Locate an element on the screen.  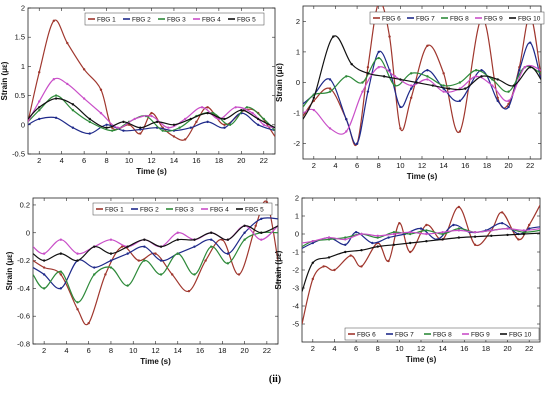
series-group is located at coordinates (155, 263).